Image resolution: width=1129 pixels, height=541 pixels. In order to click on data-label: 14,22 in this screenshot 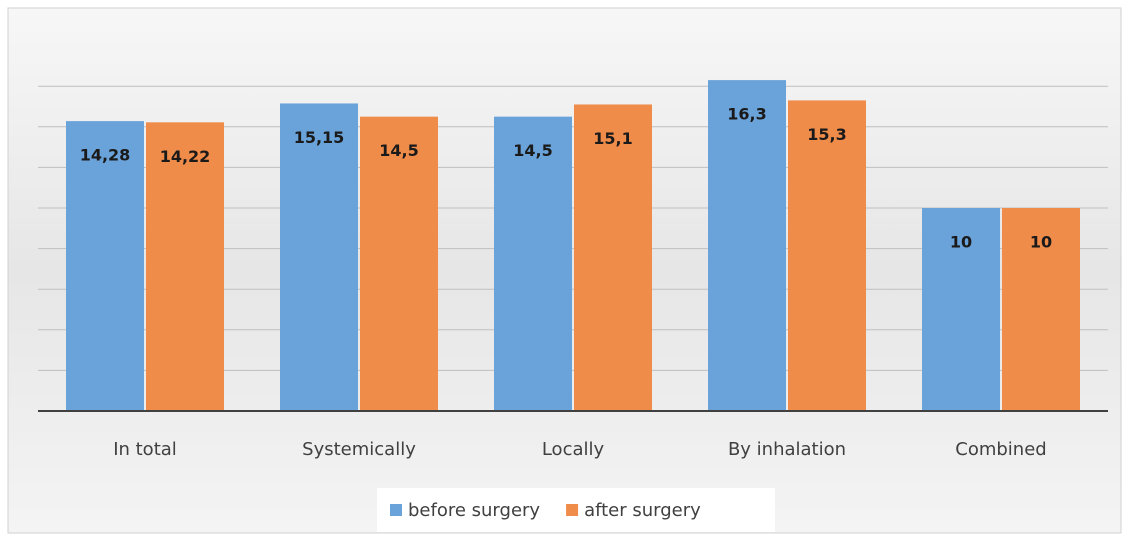, I will do `click(185, 156)`.